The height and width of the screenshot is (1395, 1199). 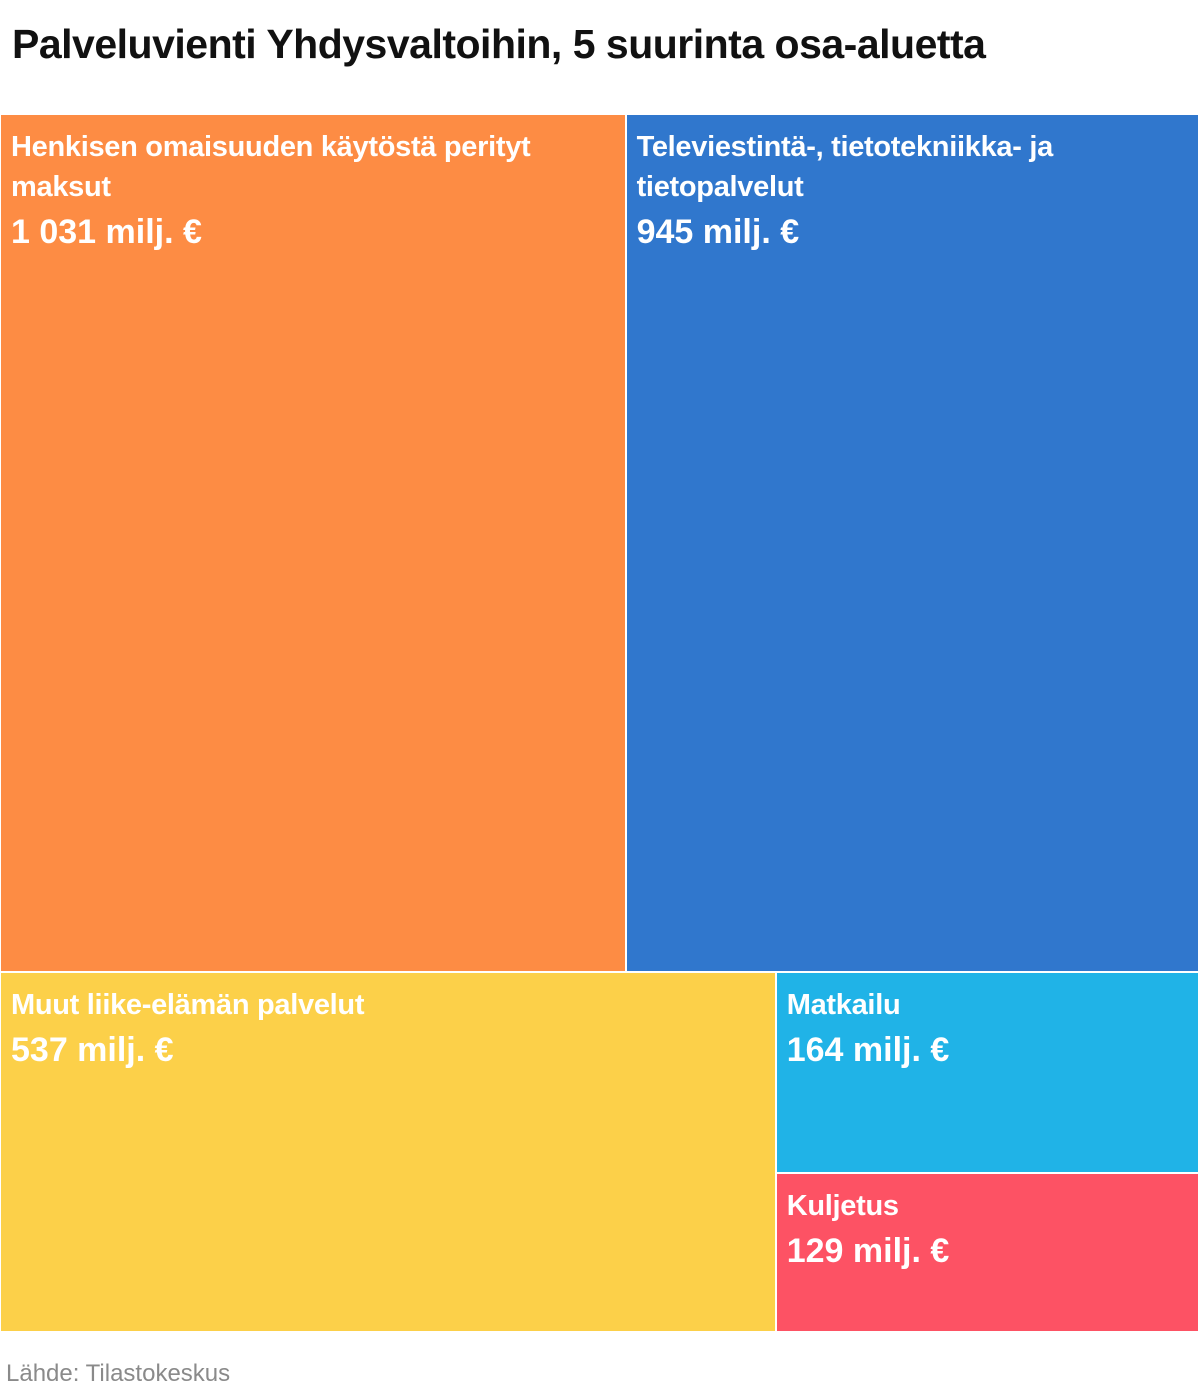 I want to click on treemap-tile: Kuljetus 129 milj. €, so click(x=987, y=1252).